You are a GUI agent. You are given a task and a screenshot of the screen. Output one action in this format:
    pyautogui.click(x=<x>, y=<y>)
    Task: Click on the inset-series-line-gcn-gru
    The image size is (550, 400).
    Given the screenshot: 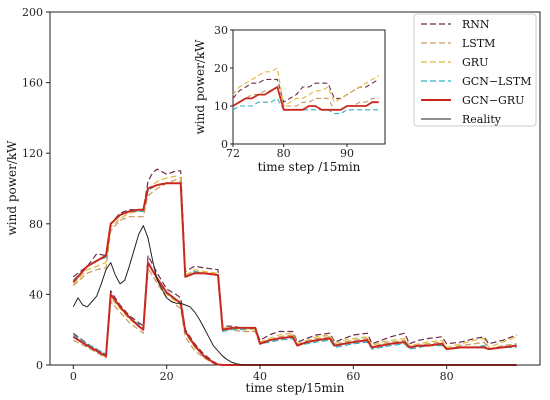 What is the action you would take?
    pyautogui.click(x=305, y=98)
    